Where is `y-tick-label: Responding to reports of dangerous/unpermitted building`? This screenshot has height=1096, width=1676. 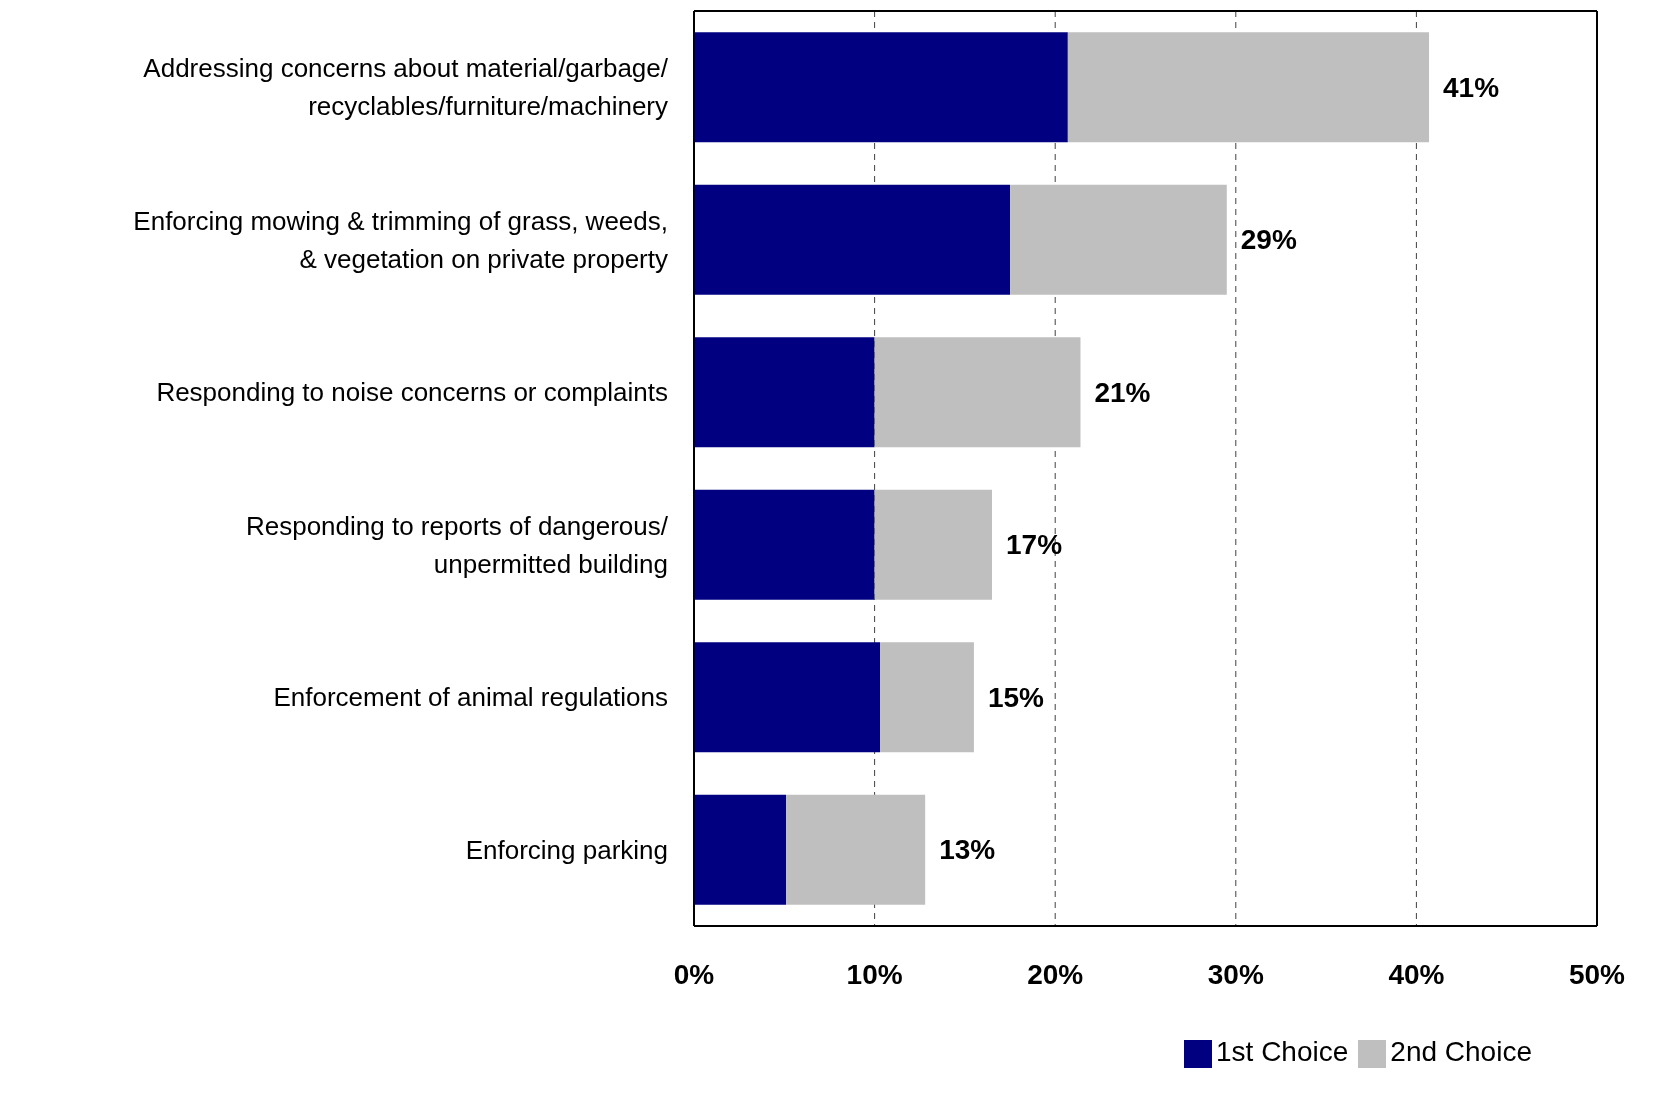
y-tick-label: Responding to reports of dangerous/unpermitted building is located at coordinates (457, 544).